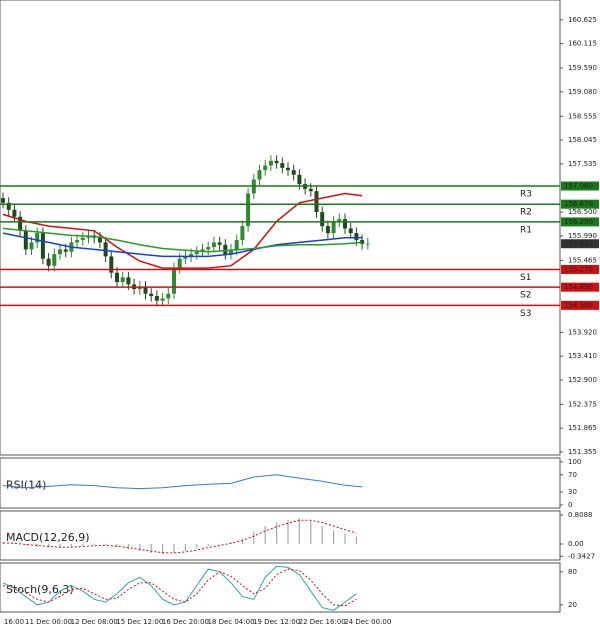 The width and height of the screenshot is (600, 631). What do you see at coordinates (580, 515) in the screenshot?
I see `y-tick-label: 0.8088` at bounding box center [580, 515].